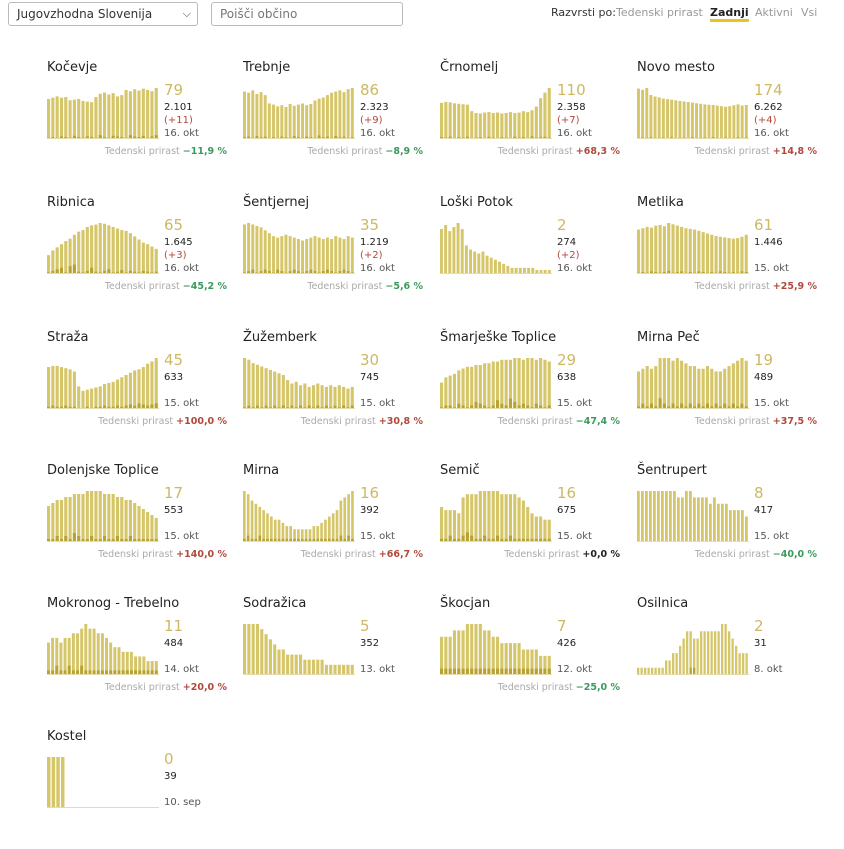  I want to click on last-date: 12. okt, so click(574, 669).